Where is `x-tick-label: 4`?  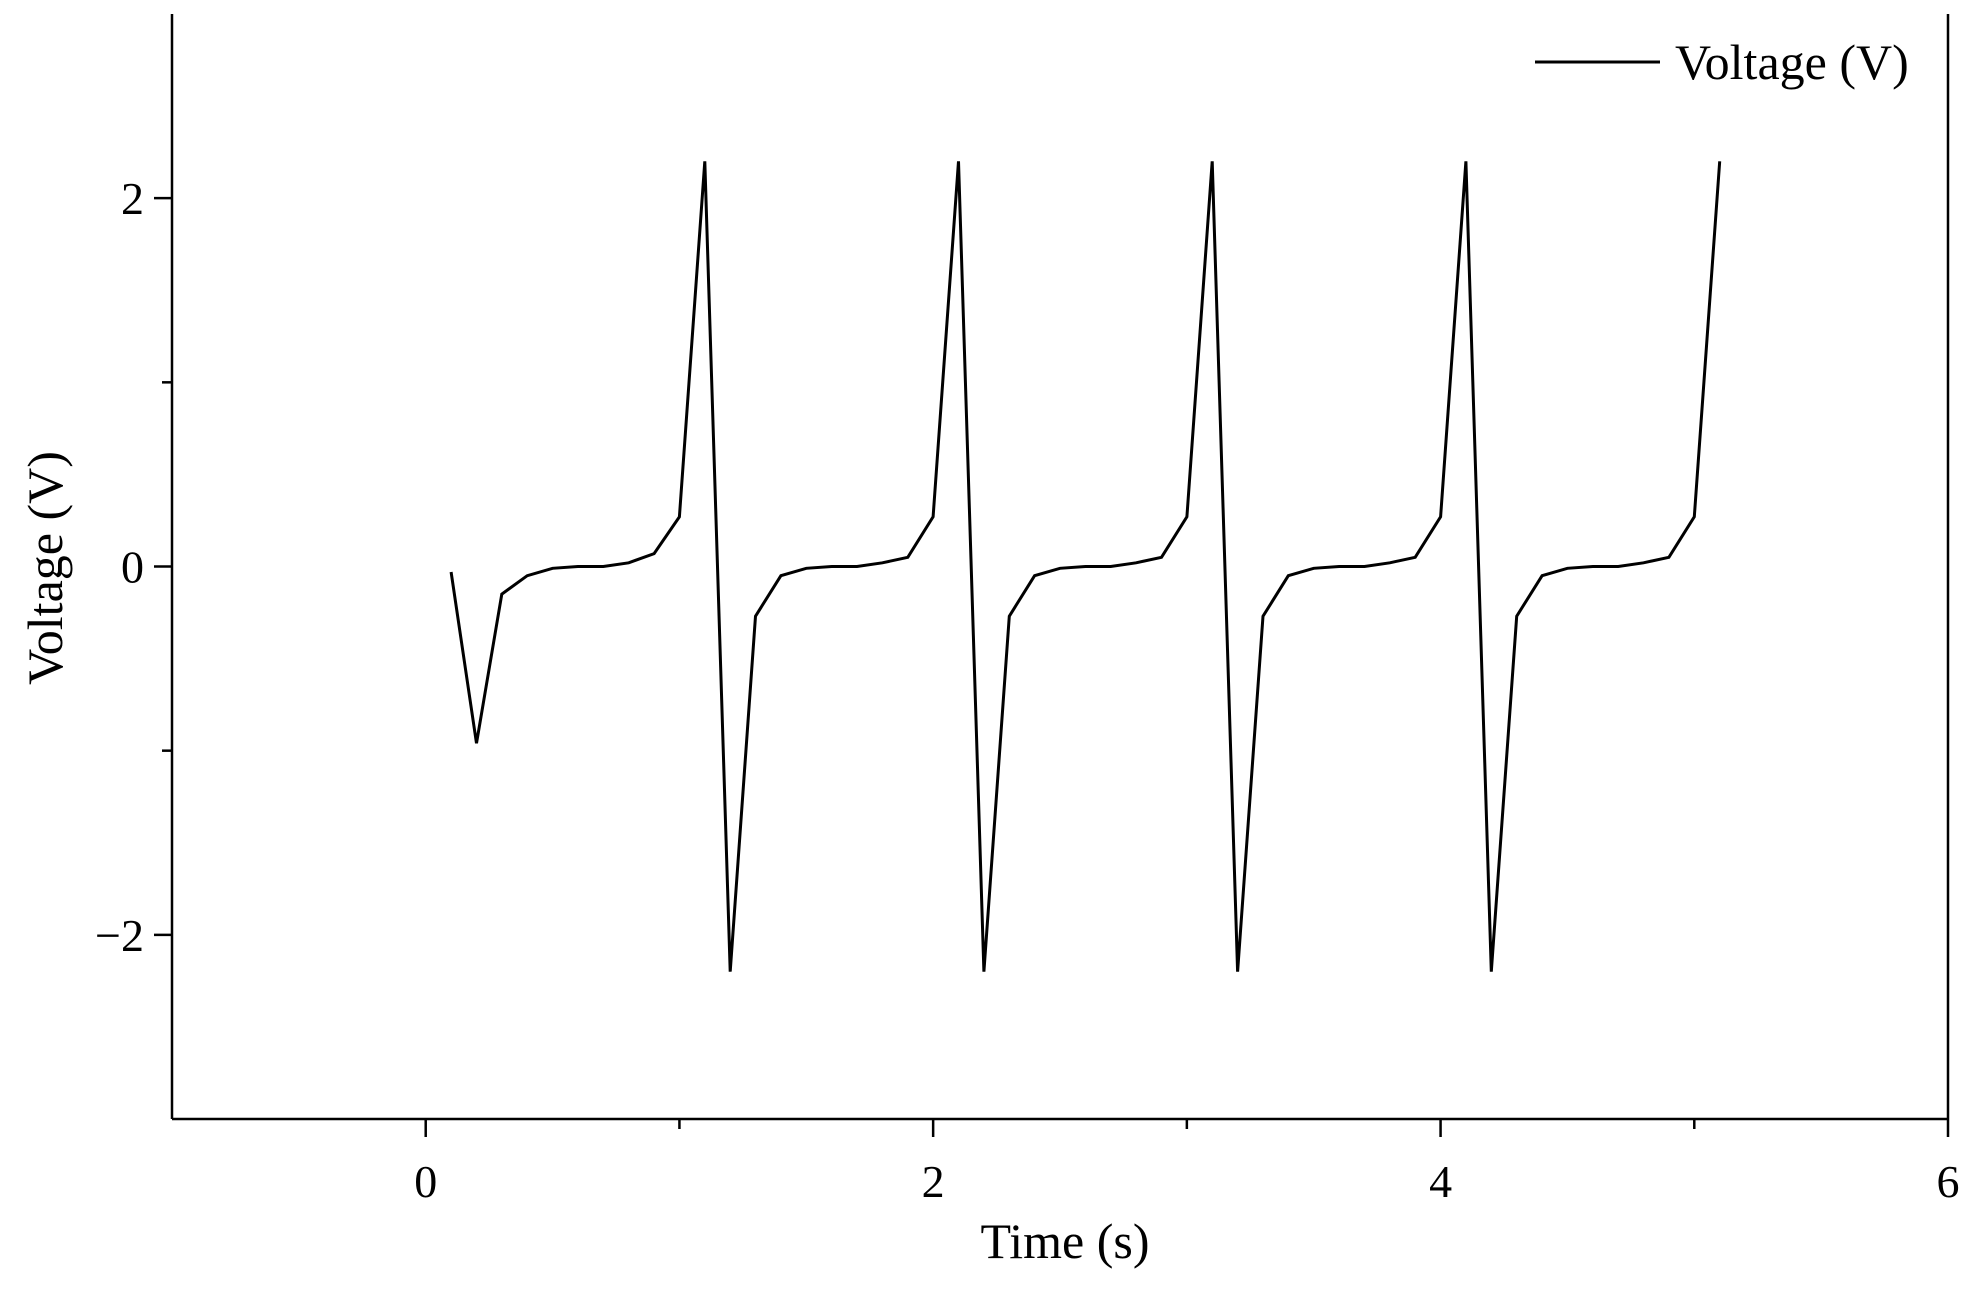
x-tick-label: 4 is located at coordinates (1440, 1181).